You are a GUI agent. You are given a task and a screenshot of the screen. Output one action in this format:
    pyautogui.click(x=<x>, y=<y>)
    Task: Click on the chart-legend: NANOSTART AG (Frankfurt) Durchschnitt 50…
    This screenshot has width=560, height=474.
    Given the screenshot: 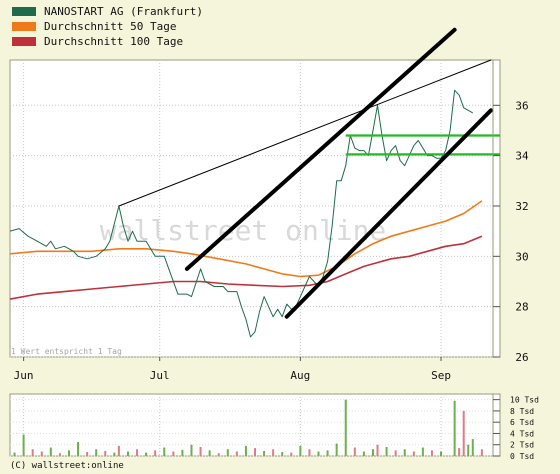 What is the action you would take?
    pyautogui.click(x=103, y=26)
    